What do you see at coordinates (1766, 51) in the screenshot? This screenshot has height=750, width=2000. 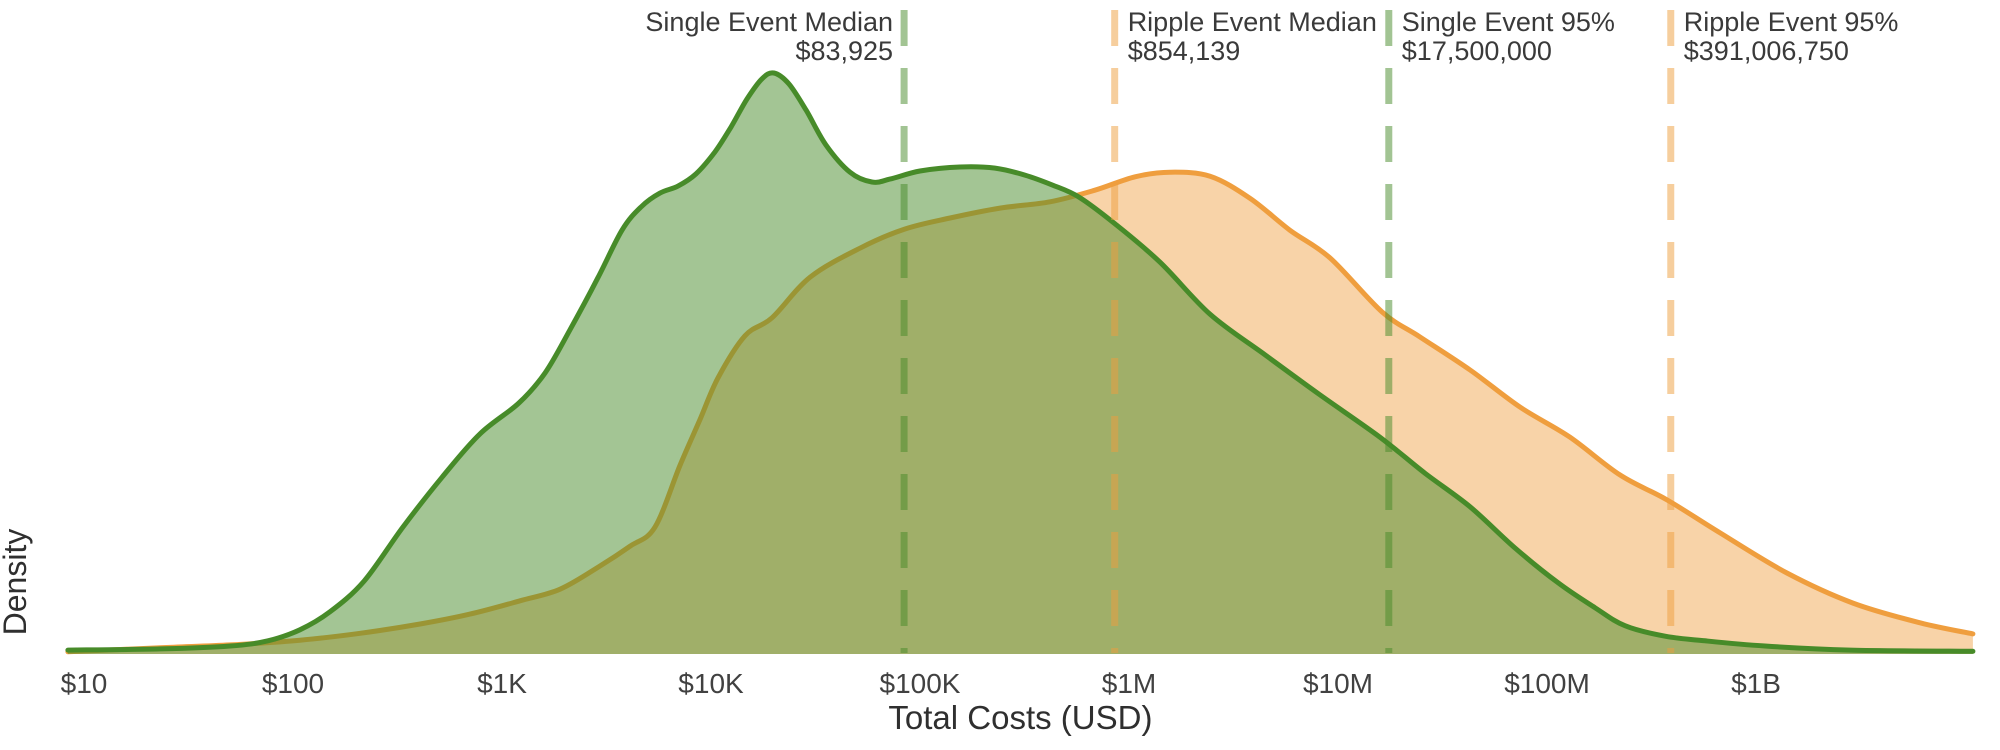 I see `marker-value-ripple-event-95-: $391,006,750` at bounding box center [1766, 51].